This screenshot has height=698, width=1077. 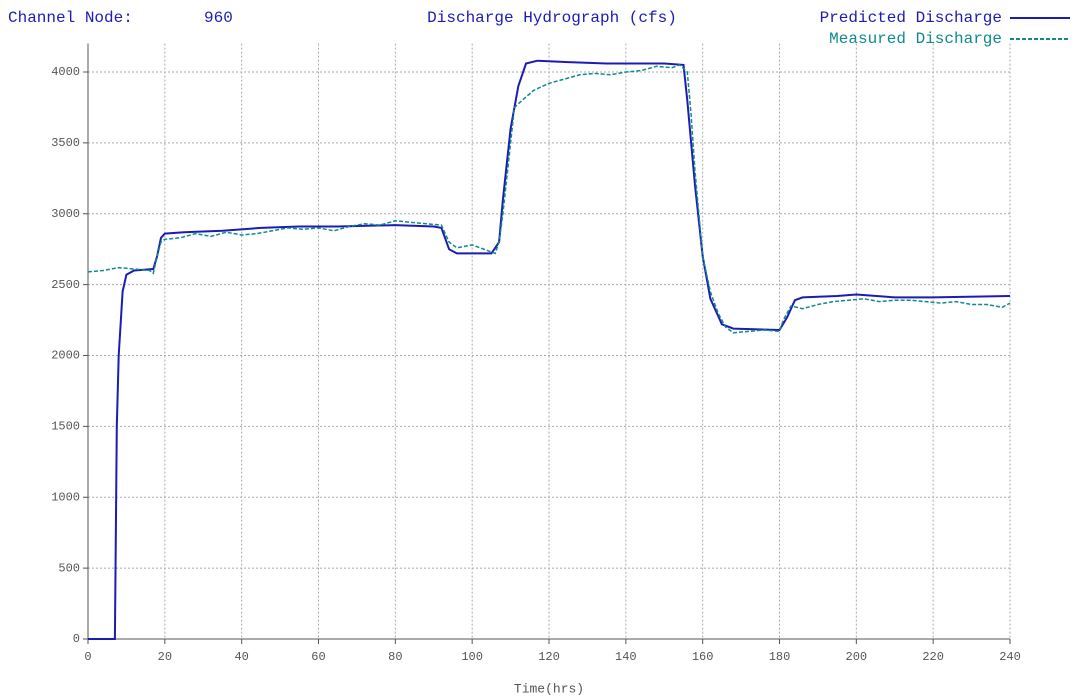 What do you see at coordinates (549, 657) in the screenshot?
I see `x-tick-label: 120` at bounding box center [549, 657].